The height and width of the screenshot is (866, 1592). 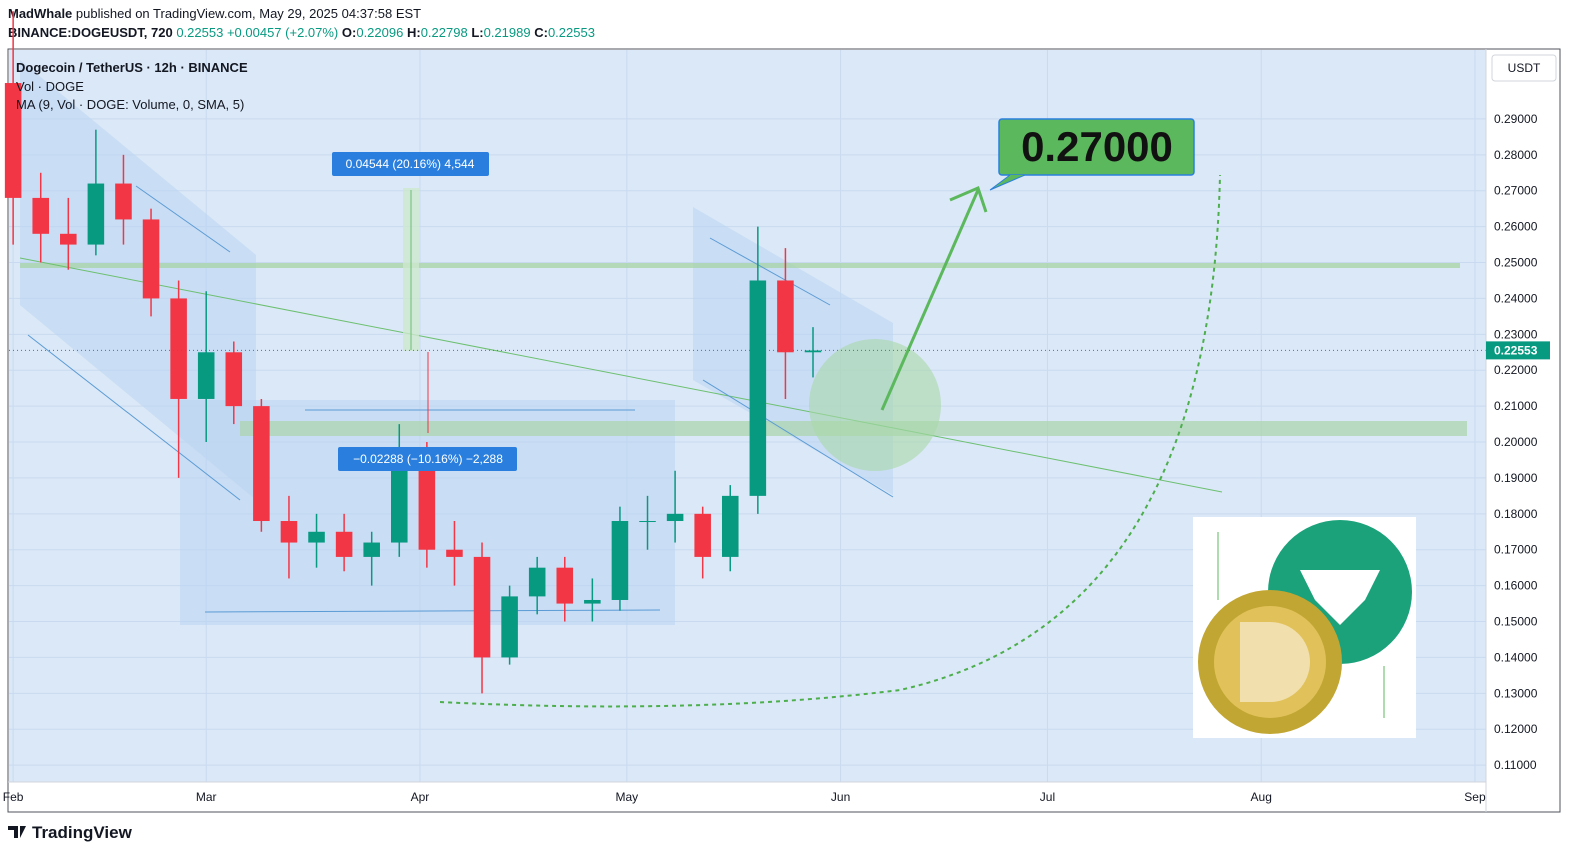 What do you see at coordinates (349, 32) in the screenshot?
I see `o-label: O:` at bounding box center [349, 32].